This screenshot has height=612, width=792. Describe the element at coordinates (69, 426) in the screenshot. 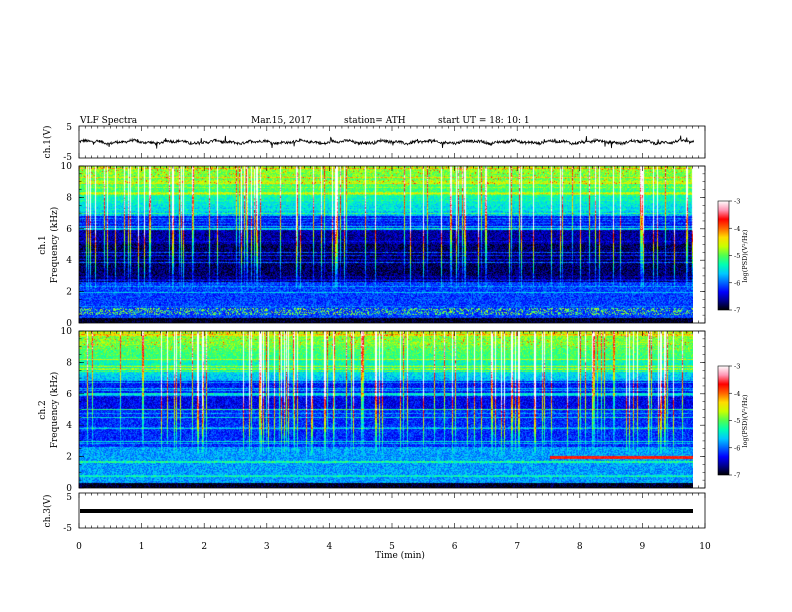

I see `ch2-spectrogram-ytick-label: 4` at that location.